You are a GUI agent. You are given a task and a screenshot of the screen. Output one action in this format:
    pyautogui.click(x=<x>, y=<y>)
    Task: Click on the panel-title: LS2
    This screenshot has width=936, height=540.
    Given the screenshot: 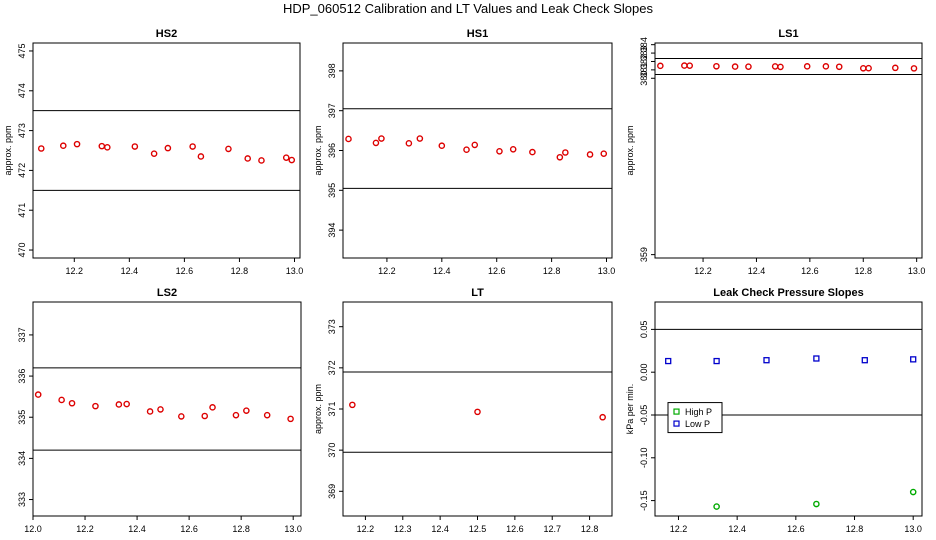 What is the action you would take?
    pyautogui.click(x=167, y=293)
    